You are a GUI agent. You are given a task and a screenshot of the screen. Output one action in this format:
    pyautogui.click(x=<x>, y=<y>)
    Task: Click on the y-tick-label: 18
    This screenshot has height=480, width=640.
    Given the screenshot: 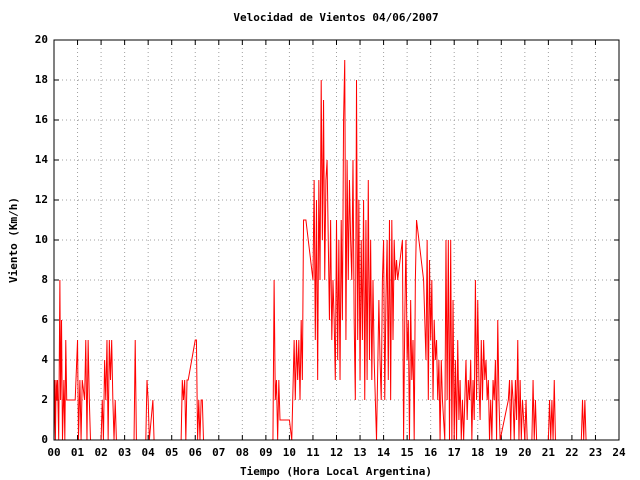 What is the action you would take?
    pyautogui.click(x=41, y=79)
    